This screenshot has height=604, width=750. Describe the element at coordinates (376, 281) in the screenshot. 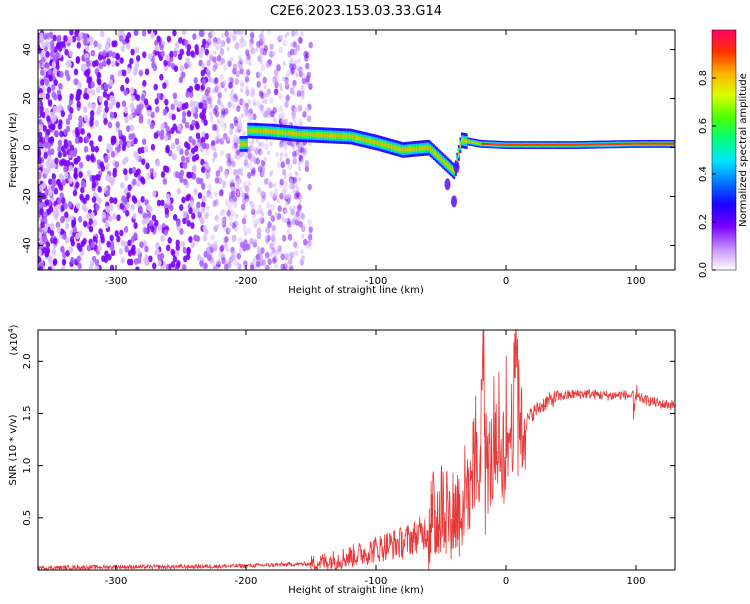

I see `spectrogram-x-tick-label: -100` at that location.